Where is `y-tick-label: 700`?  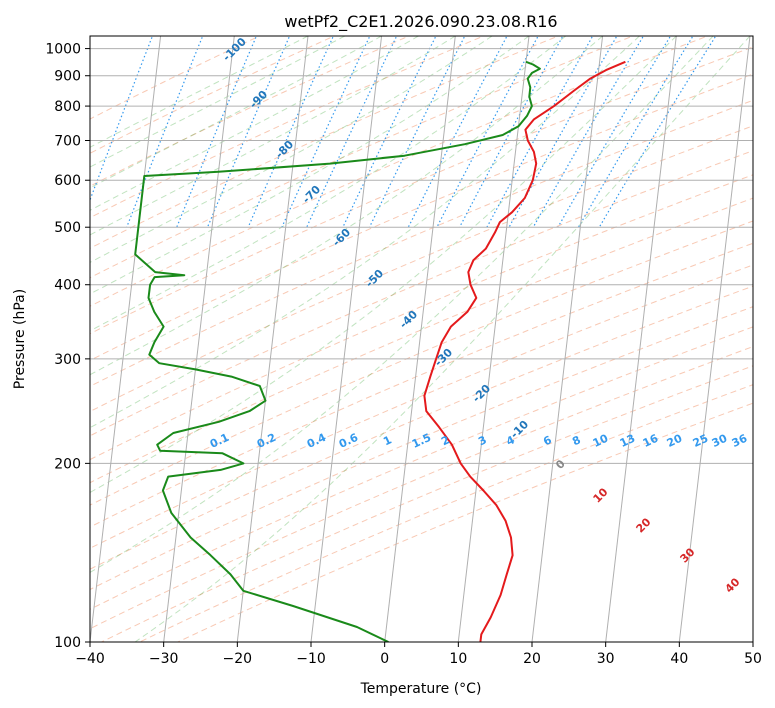 y-tick-label: 700 is located at coordinates (67, 141).